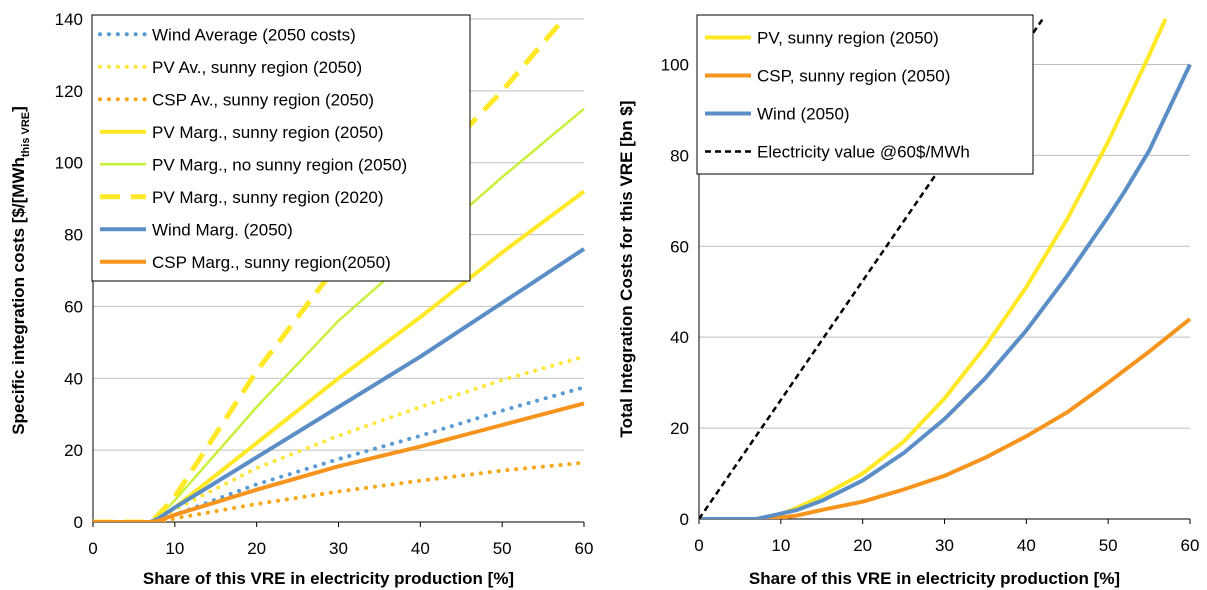 This screenshot has height=590, width=1207. What do you see at coordinates (268, 132) in the screenshot?
I see `legend-label: PV Marg., sunny region (2050)` at bounding box center [268, 132].